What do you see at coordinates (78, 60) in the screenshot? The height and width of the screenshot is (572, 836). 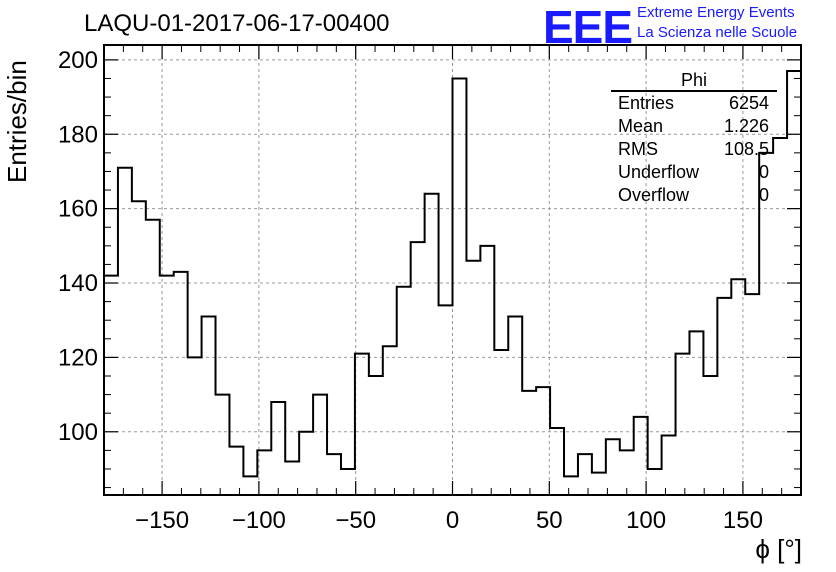 I see `y-tick-label: 200` at bounding box center [78, 60].